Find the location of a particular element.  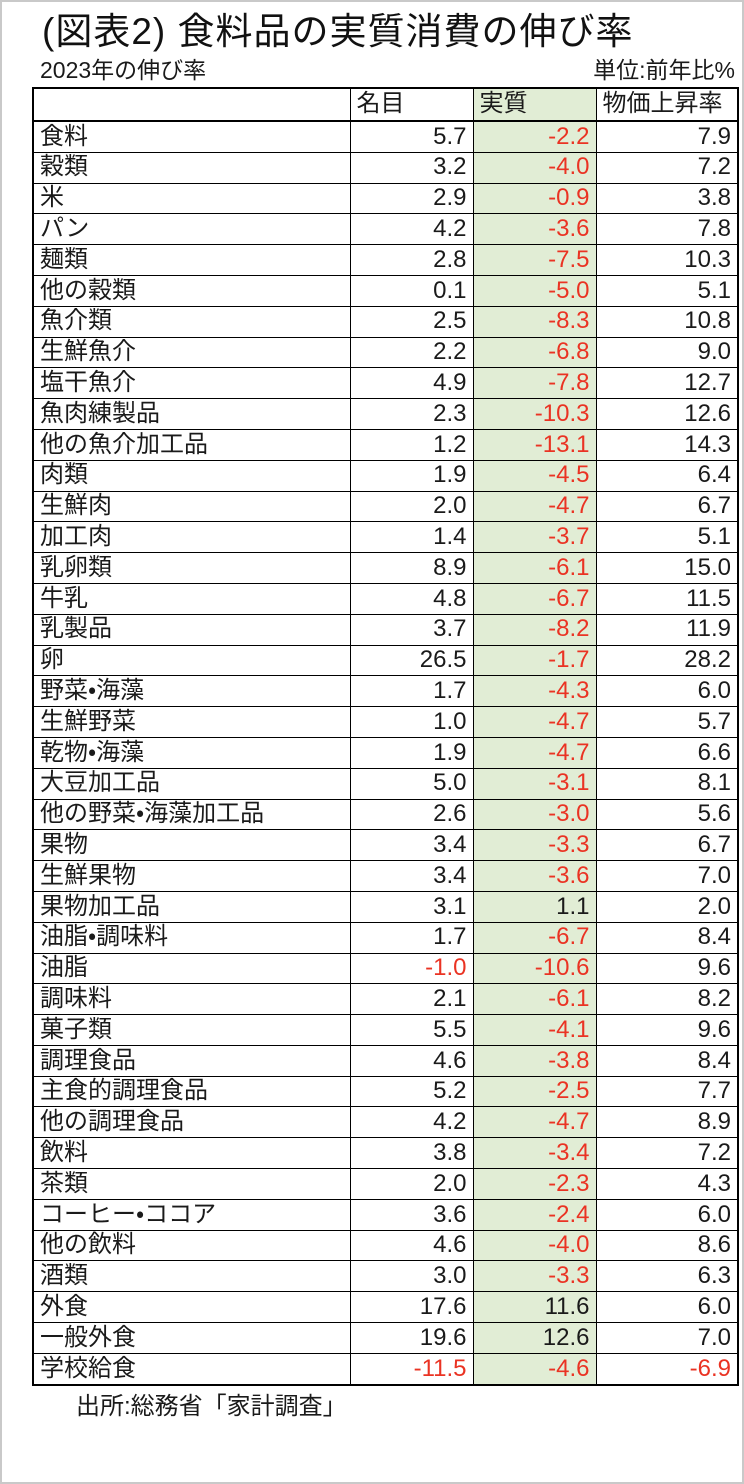

cell-nominal: 4.8 is located at coordinates (411, 598).